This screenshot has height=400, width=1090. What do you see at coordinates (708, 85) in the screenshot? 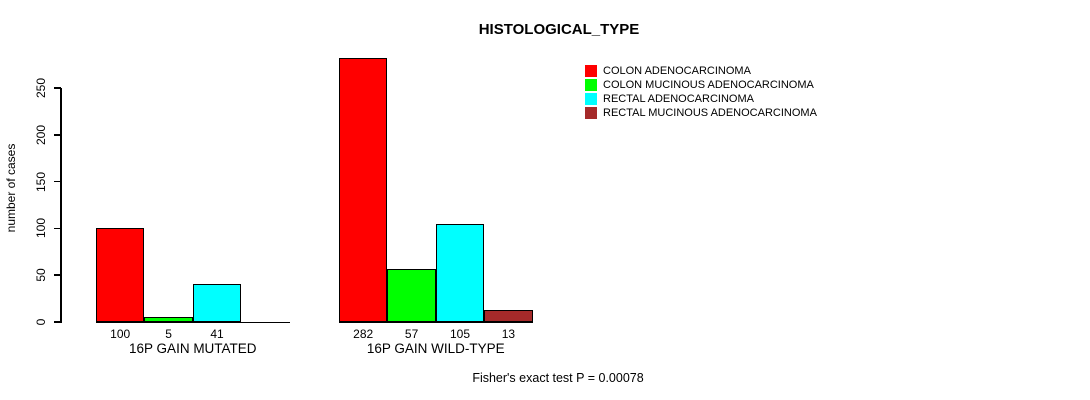
I see `legend-label: COLON MUCINOUS ADENOCARCINOMA` at bounding box center [708, 85].